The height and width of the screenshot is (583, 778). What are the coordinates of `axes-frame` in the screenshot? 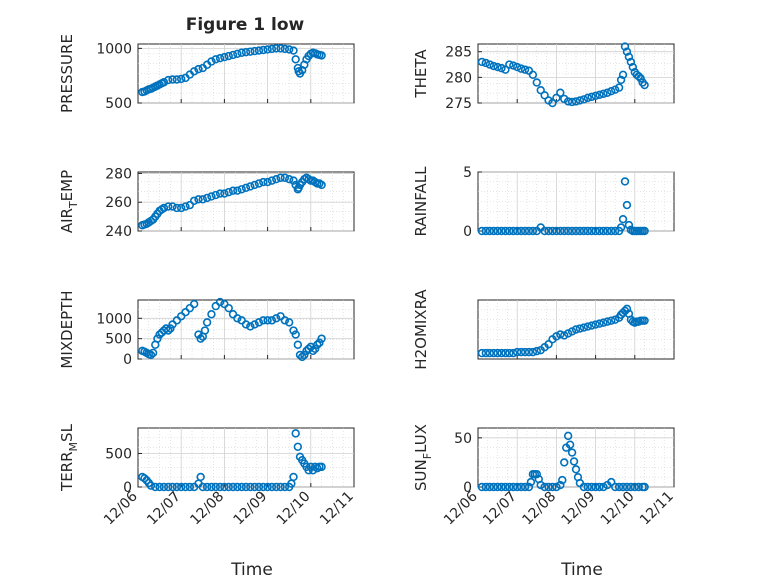 It's located at (576, 73).